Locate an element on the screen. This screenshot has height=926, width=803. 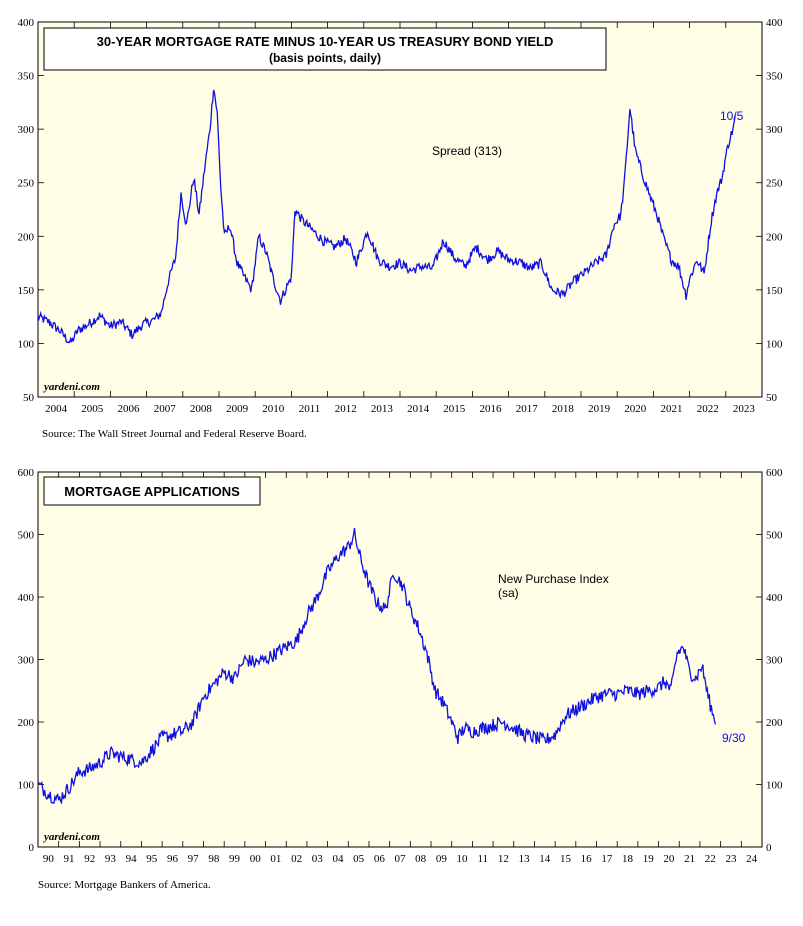
x-tick-label: 2008 is located at coordinates (201, 409).